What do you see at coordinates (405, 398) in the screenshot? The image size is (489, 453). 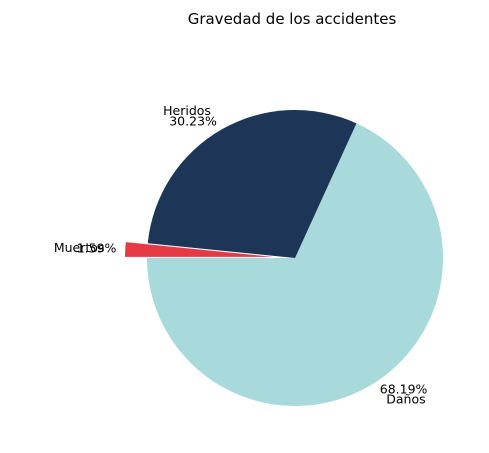 I see `pie-category-label-1: Daños` at bounding box center [405, 398].